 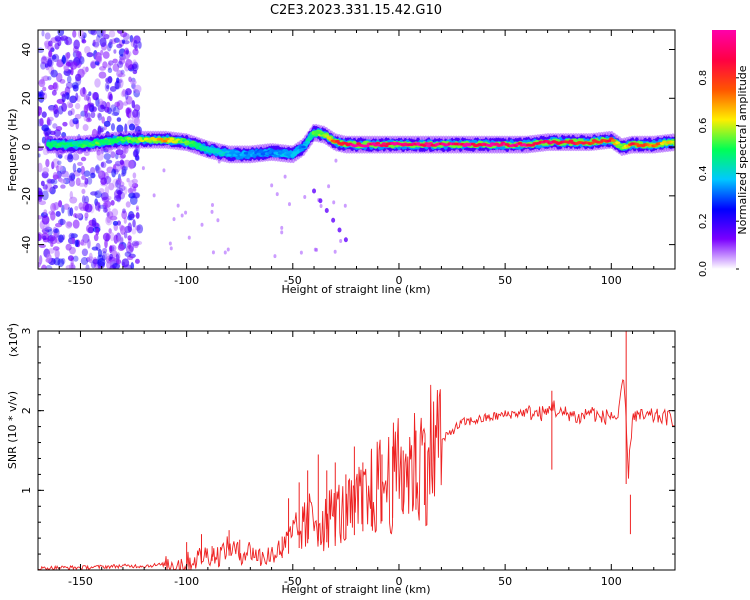 What do you see at coordinates (355, 589) in the screenshot?
I see `snr-xlabel: Height of straight line (km)` at bounding box center [355, 589].